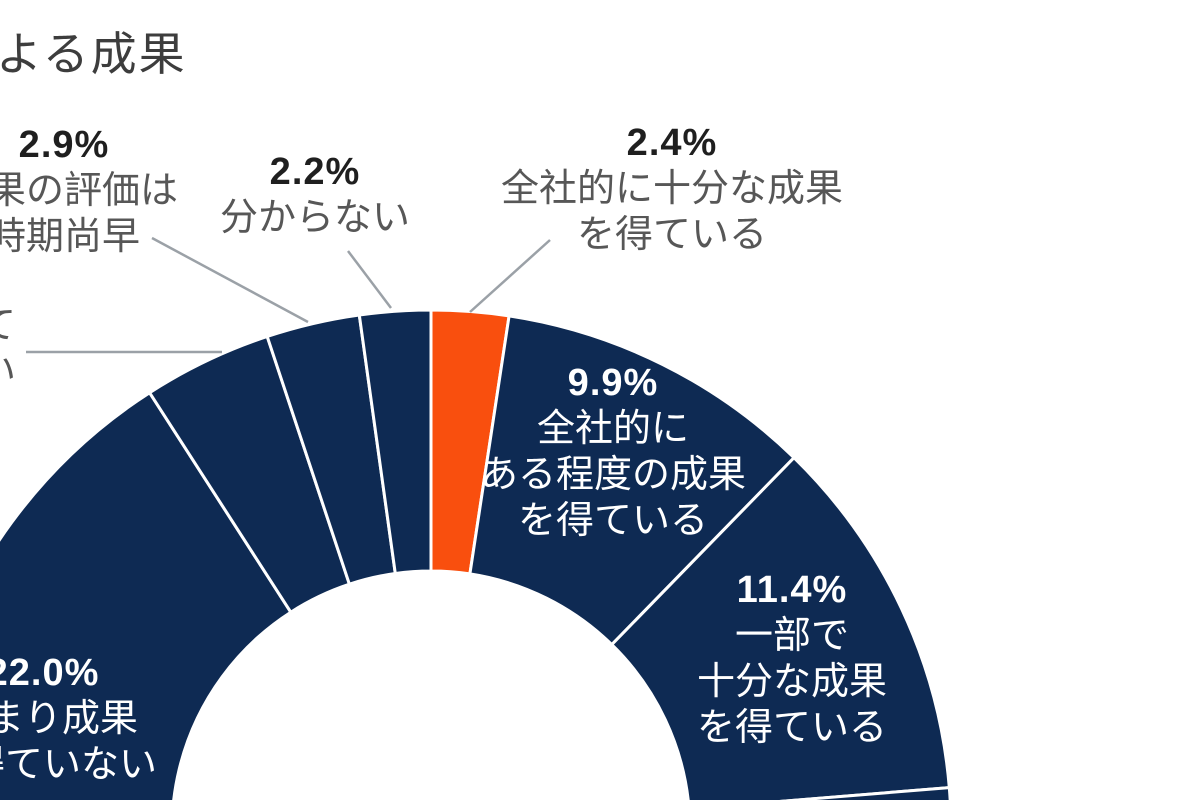  Describe the element at coordinates (93, 54) in the screenshot. I see `chart-title: よる成果` at that location.